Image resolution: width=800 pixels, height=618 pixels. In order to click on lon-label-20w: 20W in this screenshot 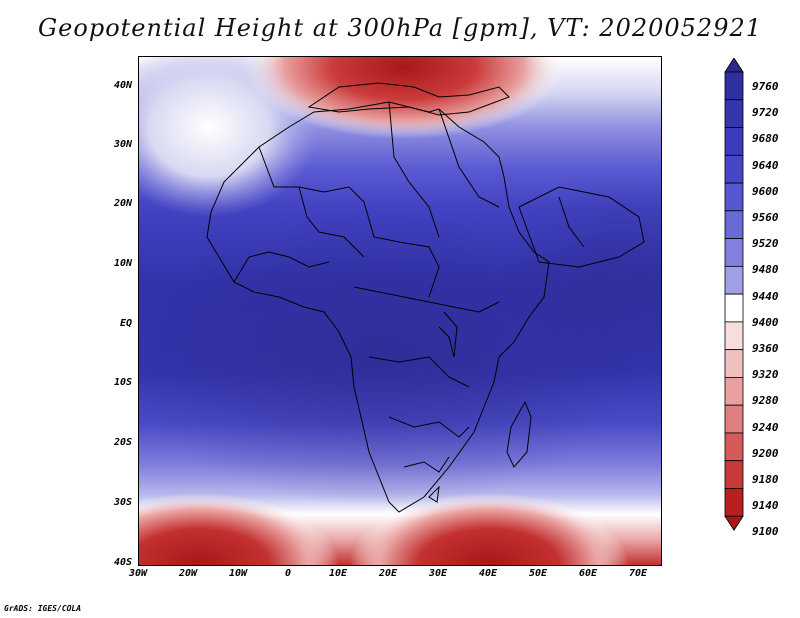, I will do `click(188, 573)`.